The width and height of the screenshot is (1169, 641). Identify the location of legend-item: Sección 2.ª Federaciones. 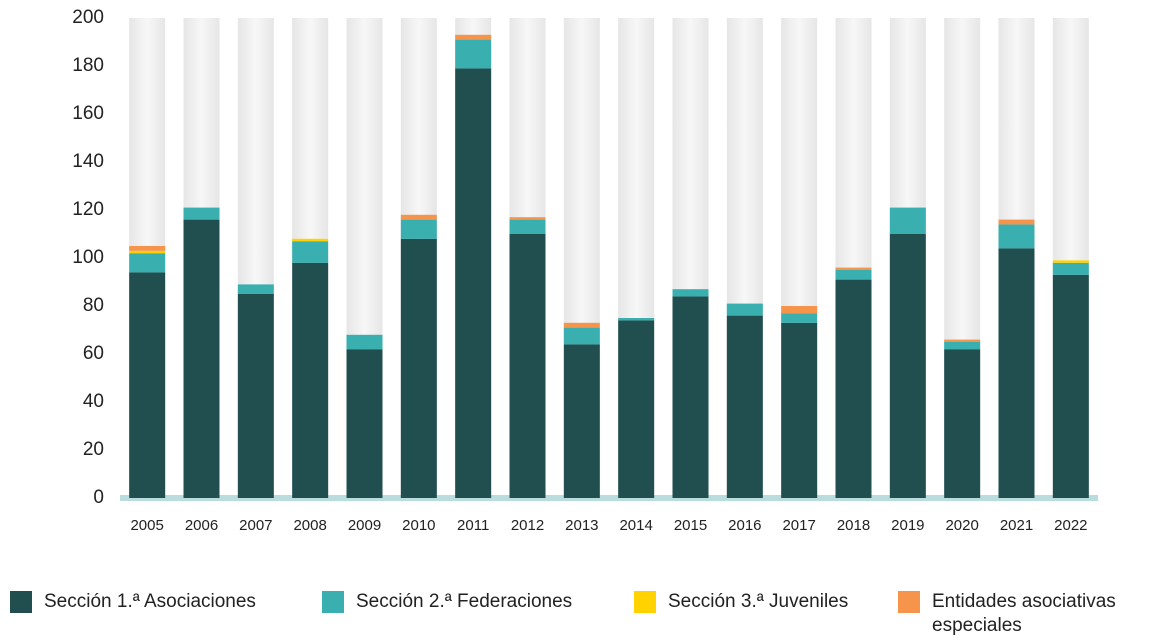
(447, 602).